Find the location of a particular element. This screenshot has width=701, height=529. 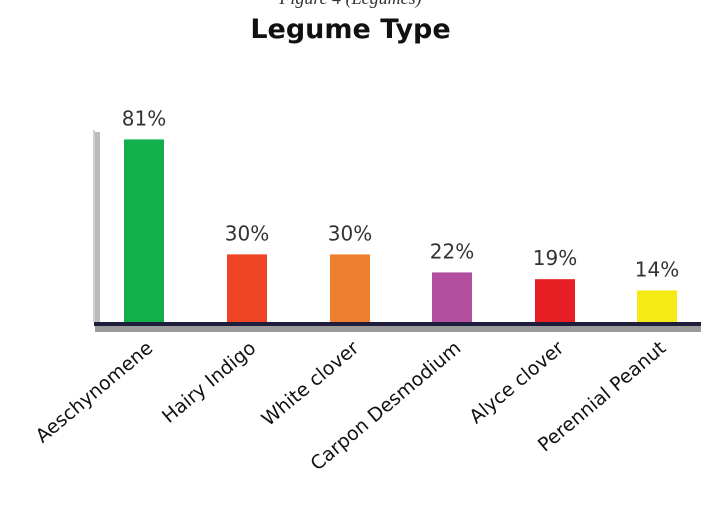

value-label-3: 30% is located at coordinates (350, 233).